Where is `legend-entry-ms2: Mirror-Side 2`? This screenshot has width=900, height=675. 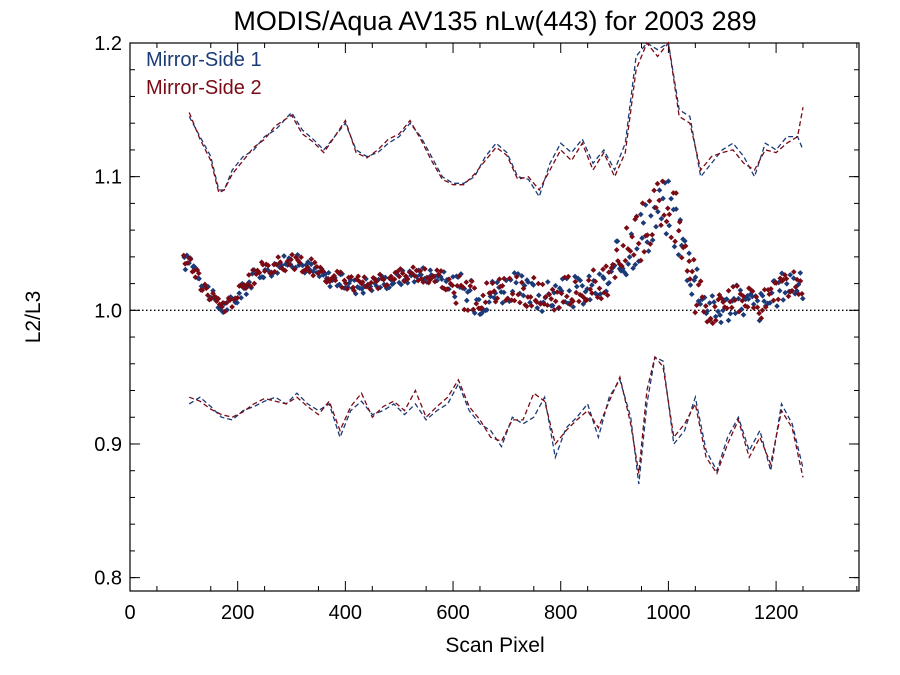 legend-entry-ms2: Mirror-Side 2 is located at coordinates (204, 88).